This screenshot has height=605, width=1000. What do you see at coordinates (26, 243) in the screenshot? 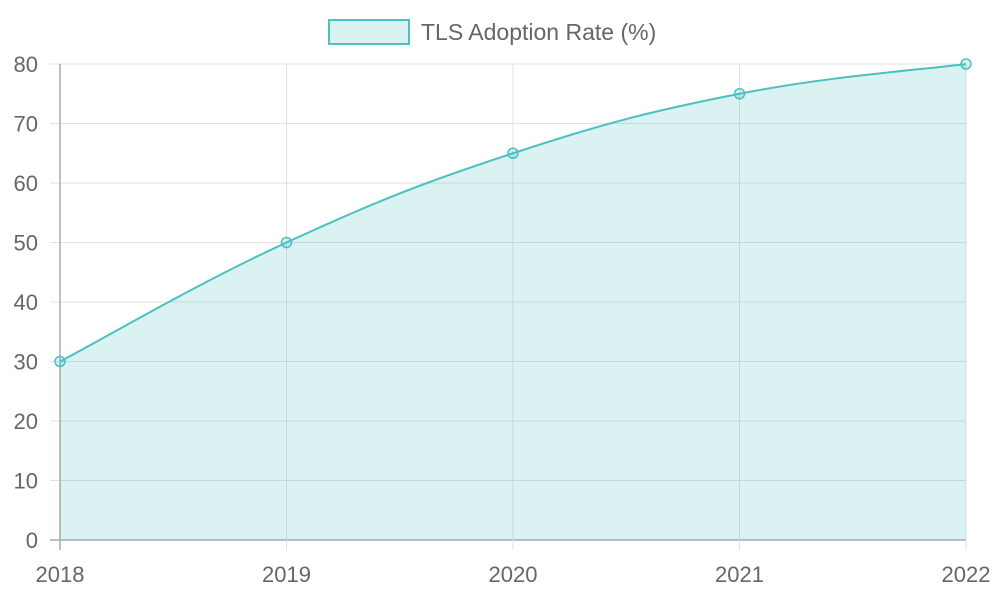
I see `y-tick-label: 50` at bounding box center [26, 243].